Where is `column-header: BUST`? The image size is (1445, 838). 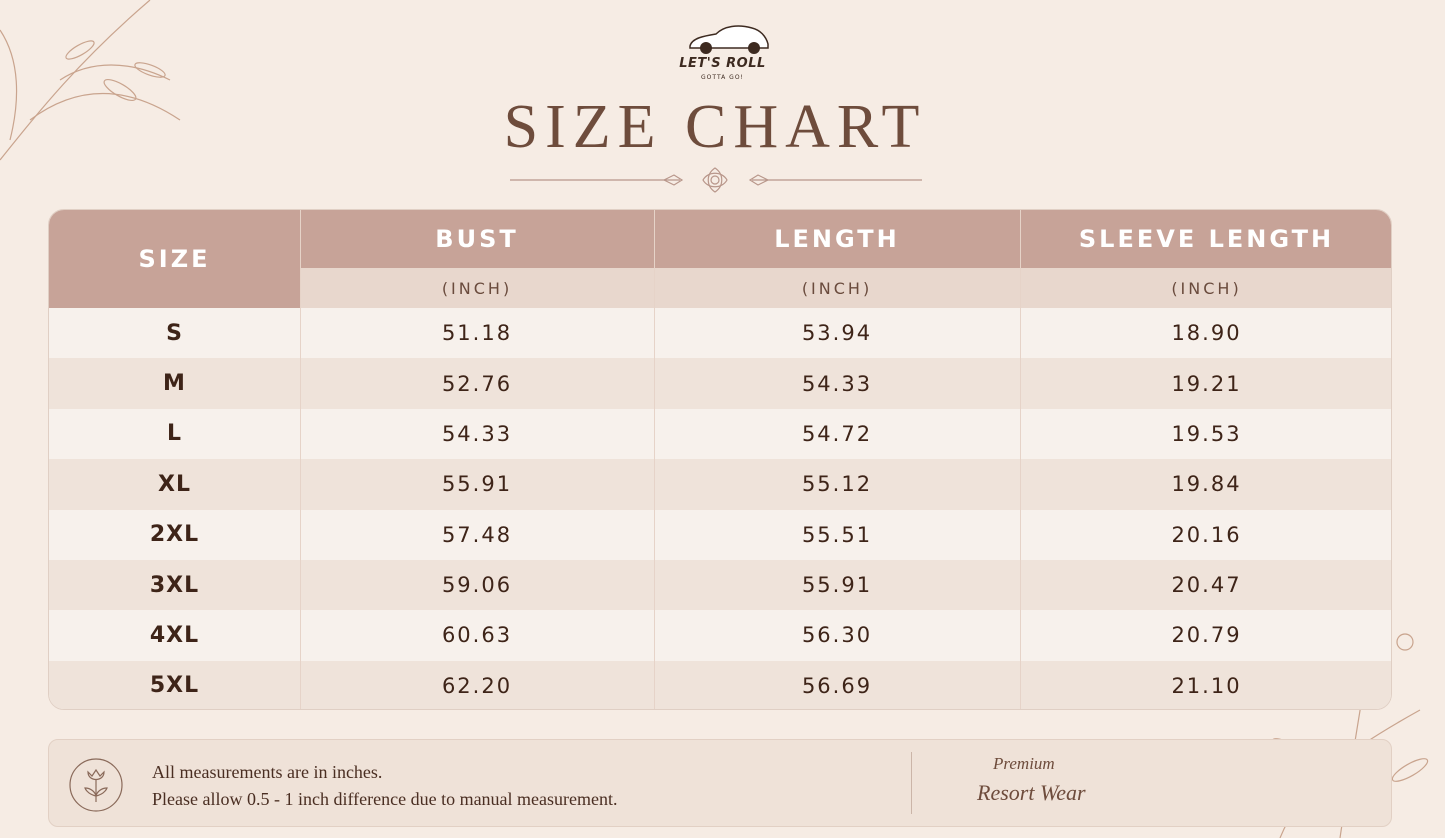
column-header: BUST is located at coordinates (477, 239).